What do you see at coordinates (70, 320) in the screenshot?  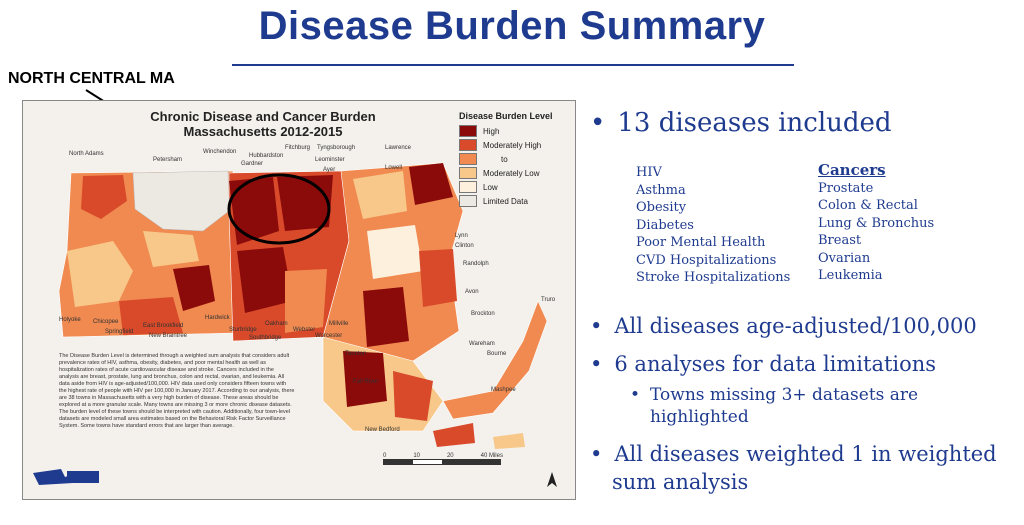 I see `svg-text: Holyoke` at bounding box center [70, 320].